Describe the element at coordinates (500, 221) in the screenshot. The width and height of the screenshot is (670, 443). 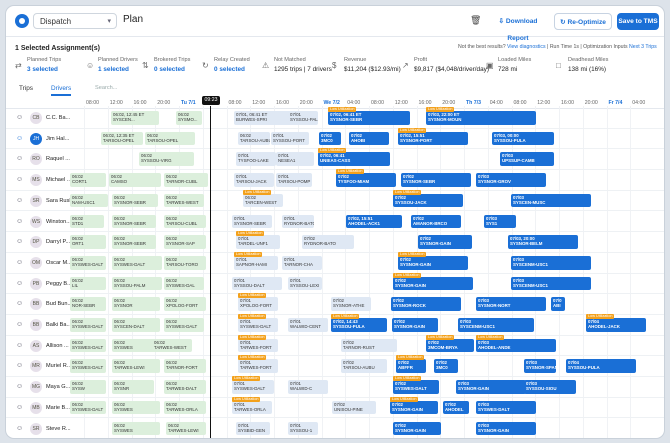
I see `trip-block: 07/03 SYS1` at that location.